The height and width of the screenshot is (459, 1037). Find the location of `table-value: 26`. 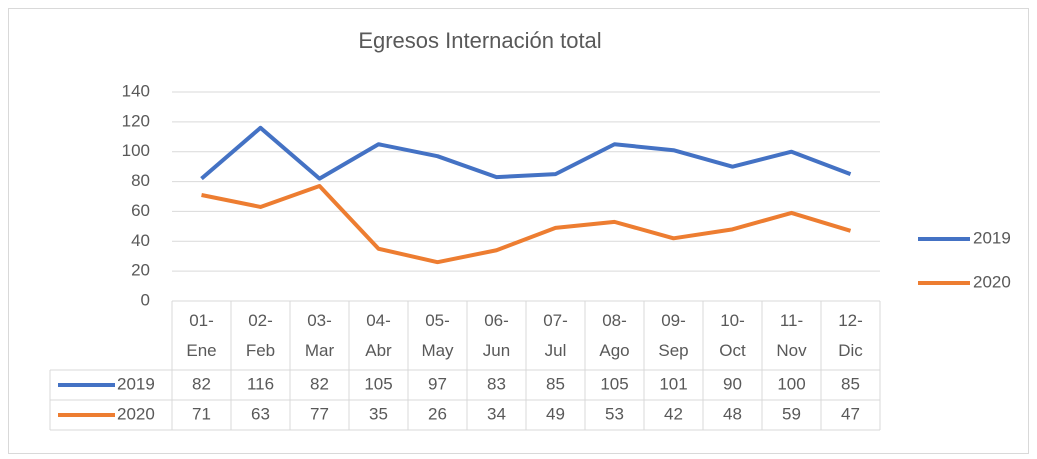

table-value: 26 is located at coordinates (437, 413).